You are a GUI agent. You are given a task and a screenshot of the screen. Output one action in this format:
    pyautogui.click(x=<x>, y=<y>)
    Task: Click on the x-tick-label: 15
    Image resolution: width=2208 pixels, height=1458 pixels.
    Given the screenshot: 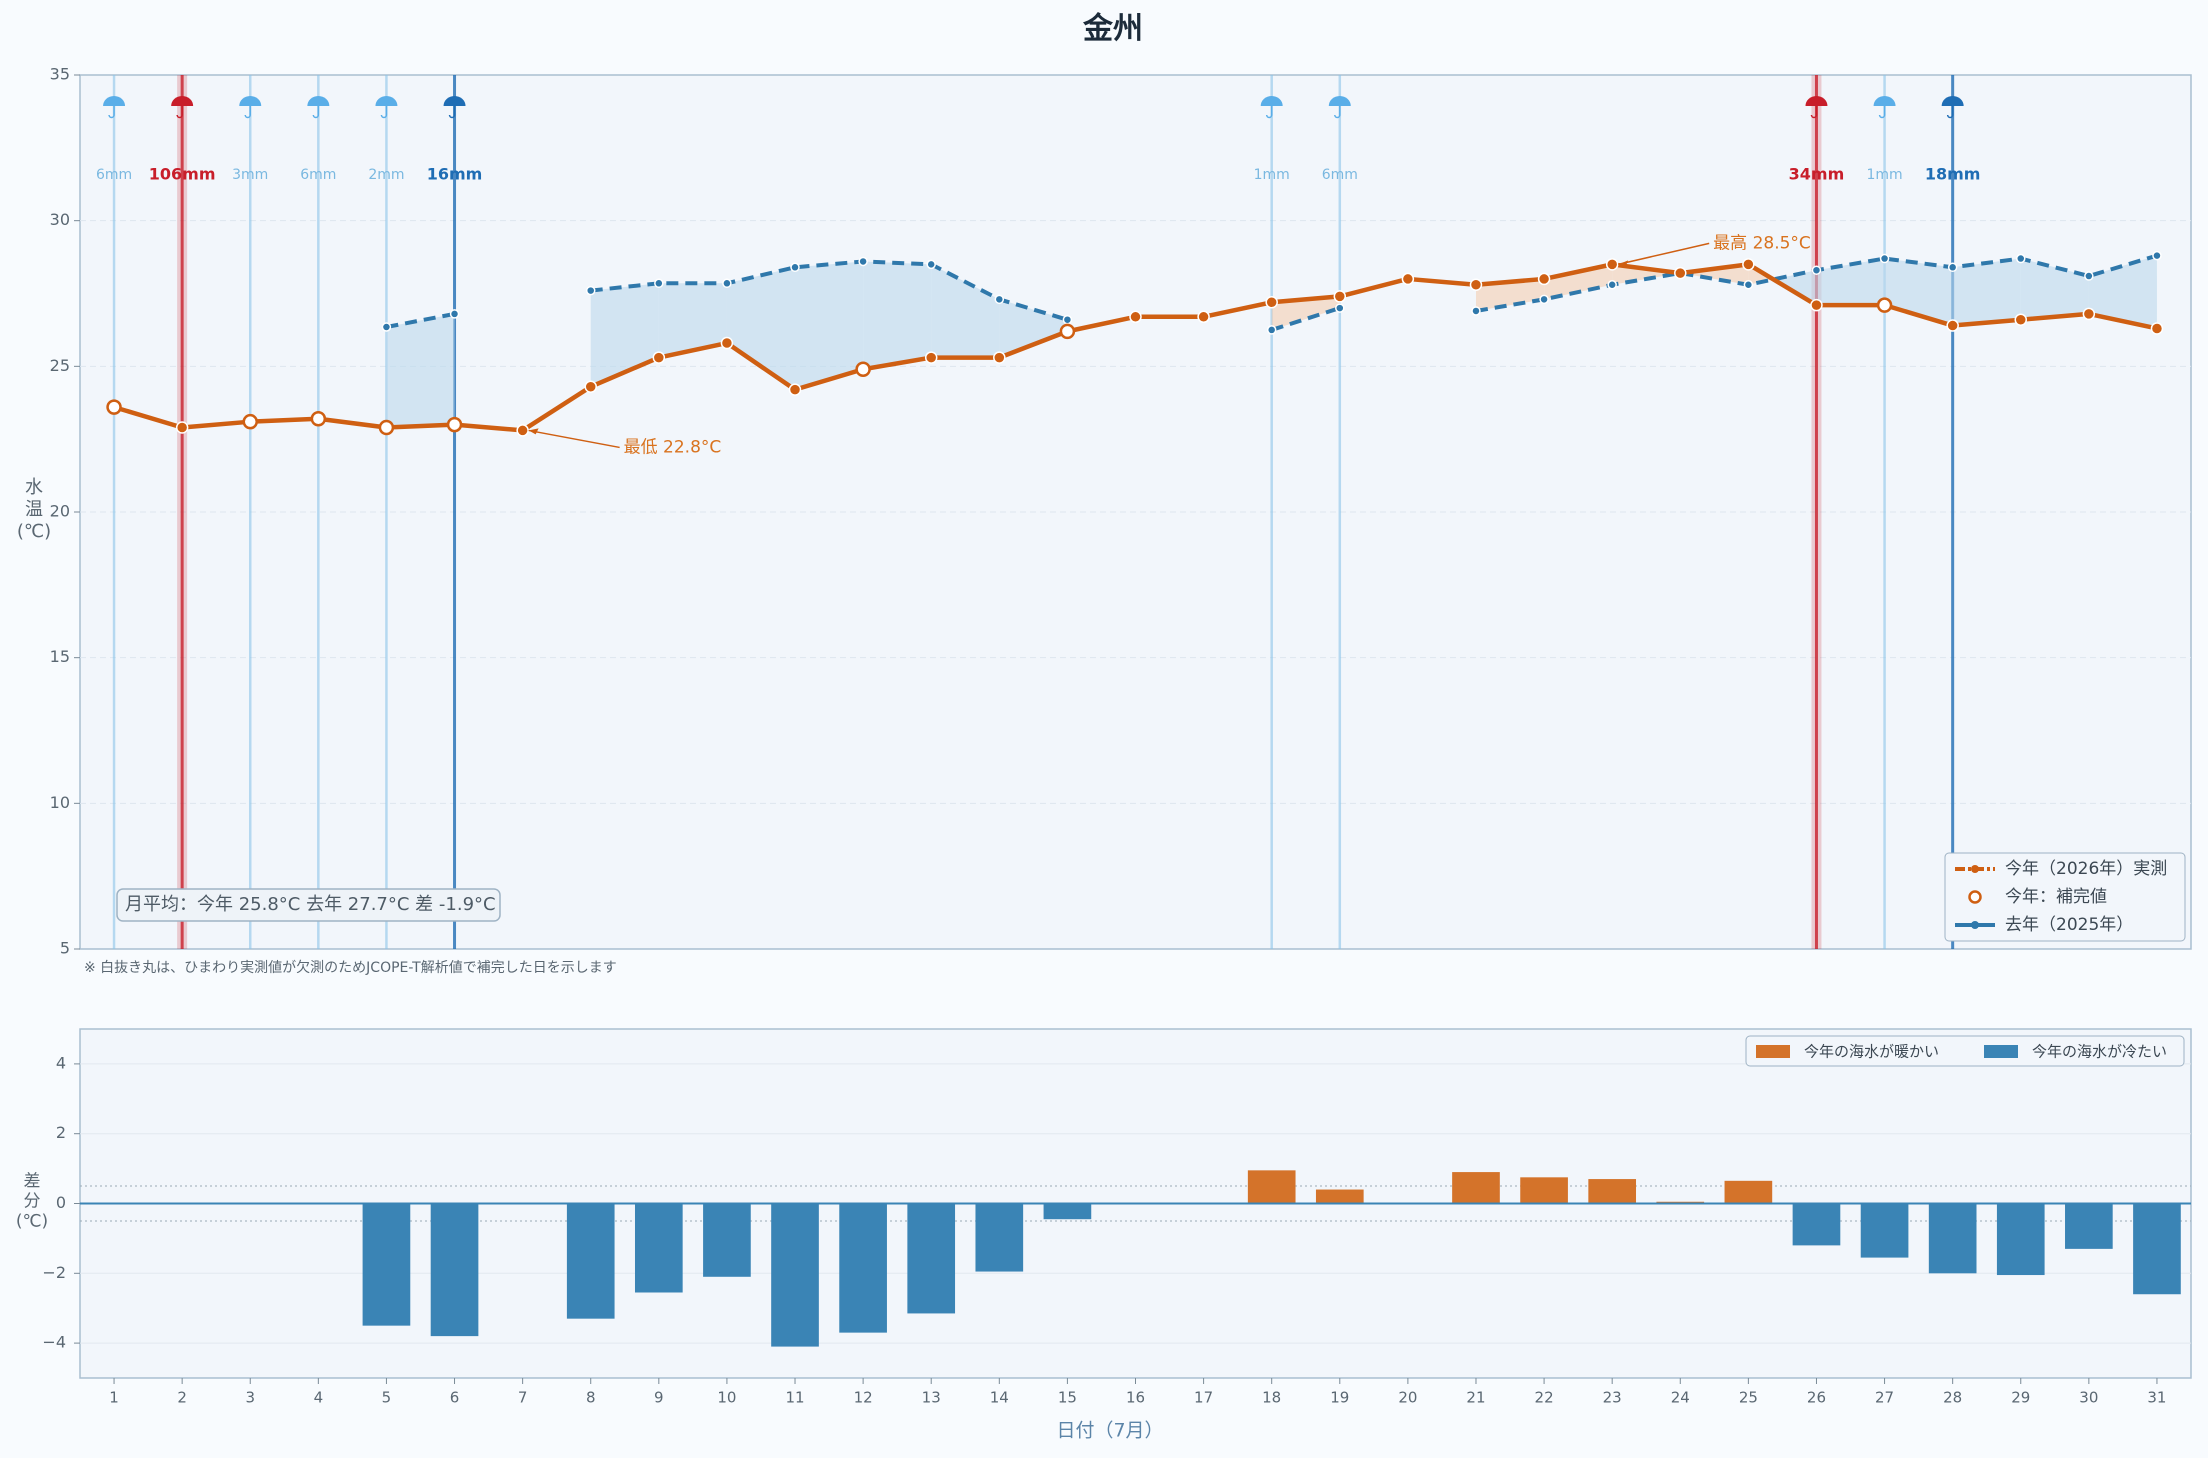 What is the action you would take?
    pyautogui.click(x=1067, y=1398)
    